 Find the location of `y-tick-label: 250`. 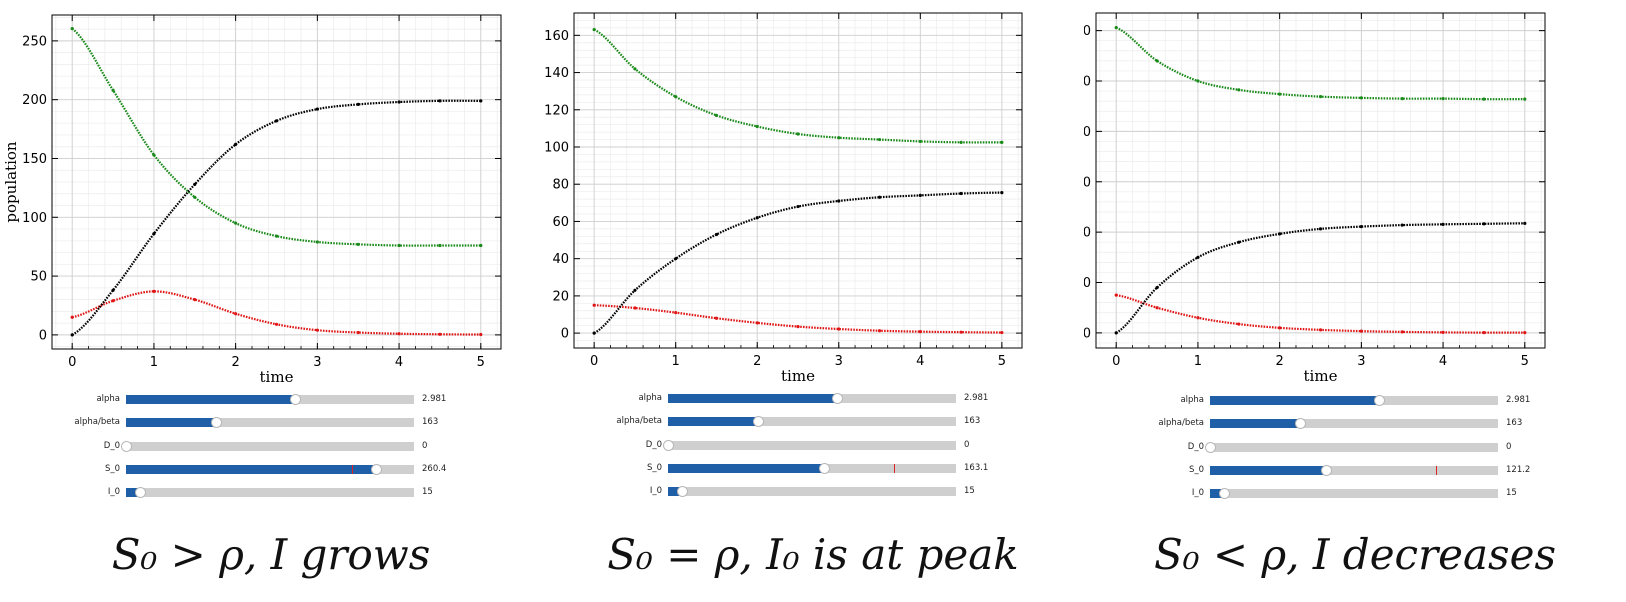

y-tick-label: 250 is located at coordinates (34, 41).